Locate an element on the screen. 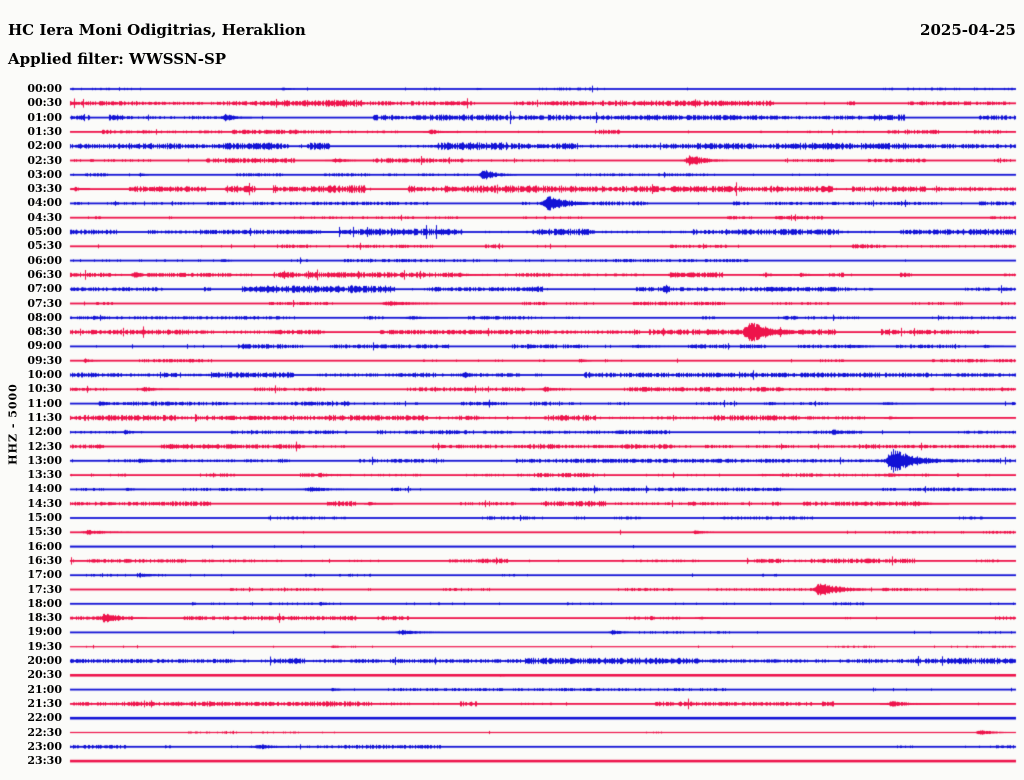 This screenshot has width=1024, height=780. time-label-22:00: 22:00 is located at coordinates (44, 718).